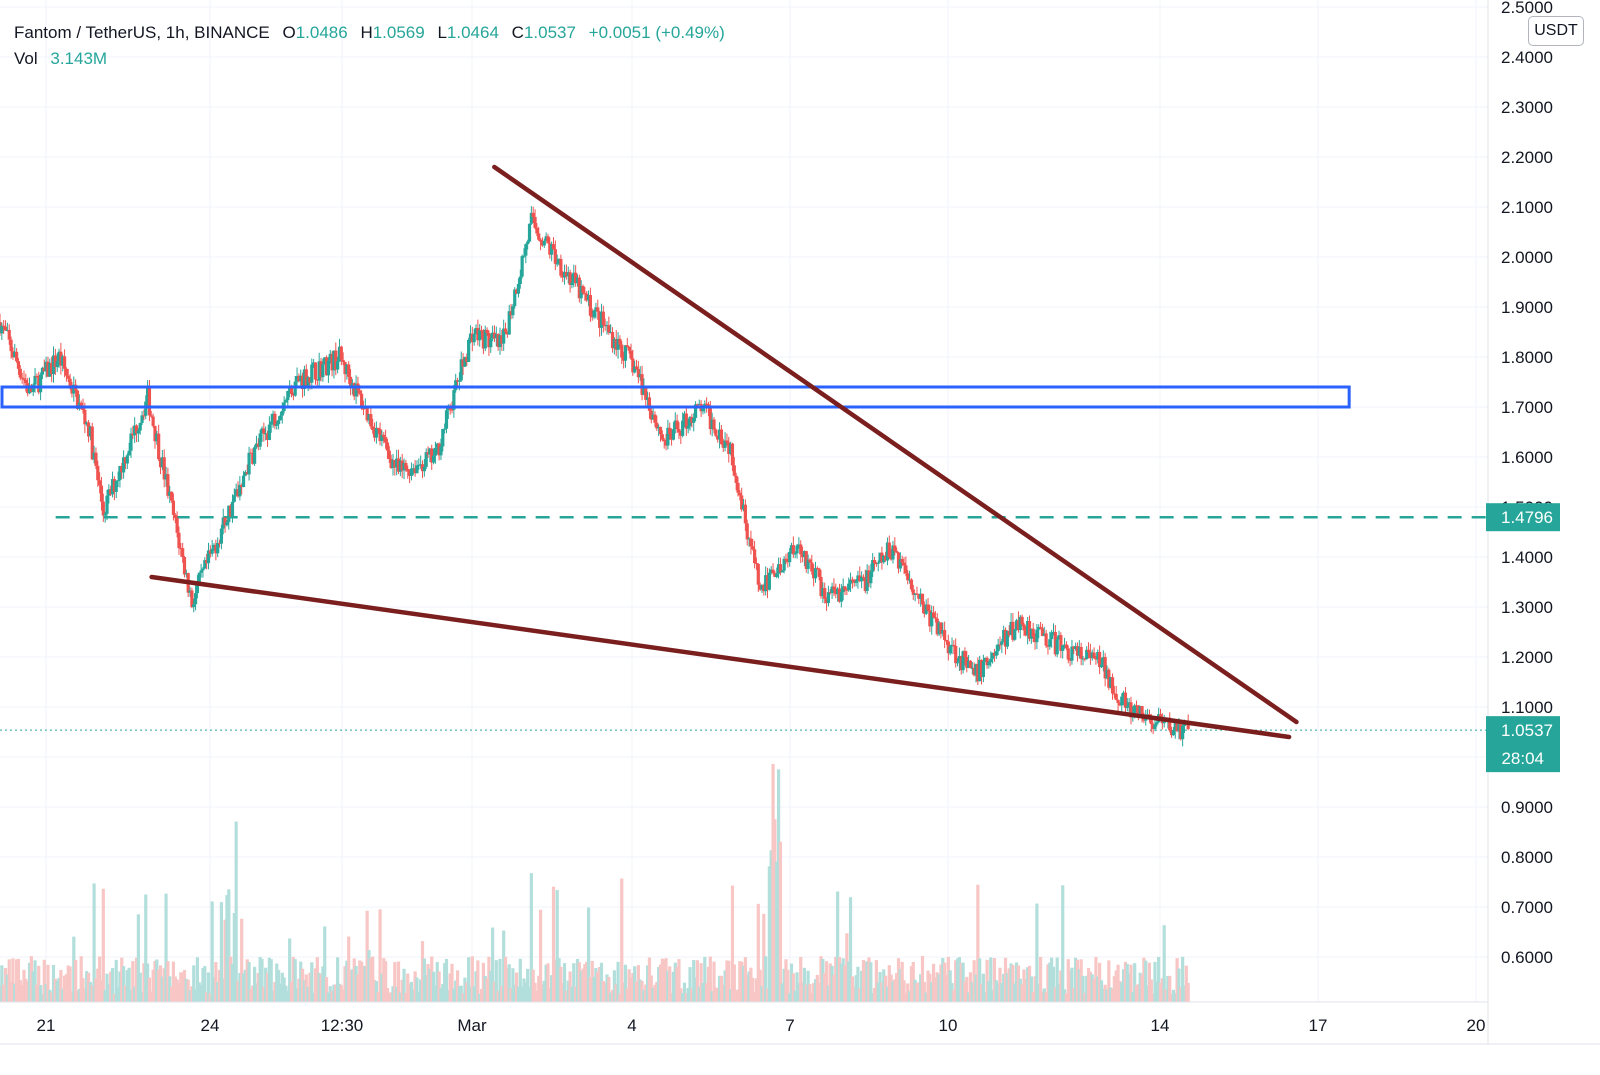 This screenshot has width=1600, height=1075. I want to click on currency-button: USDT, so click(1556, 31).